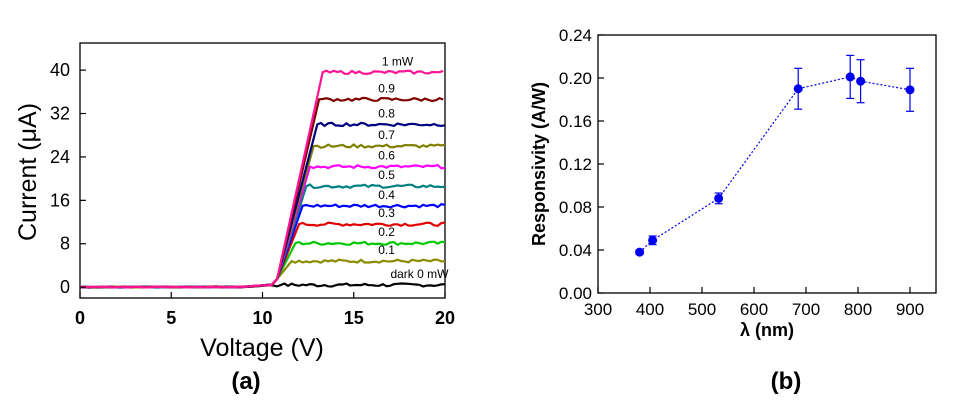  What do you see at coordinates (539, 164) in the screenshot?
I see `panel-b-y-axis-label: Responsivity (A/W)` at bounding box center [539, 164].